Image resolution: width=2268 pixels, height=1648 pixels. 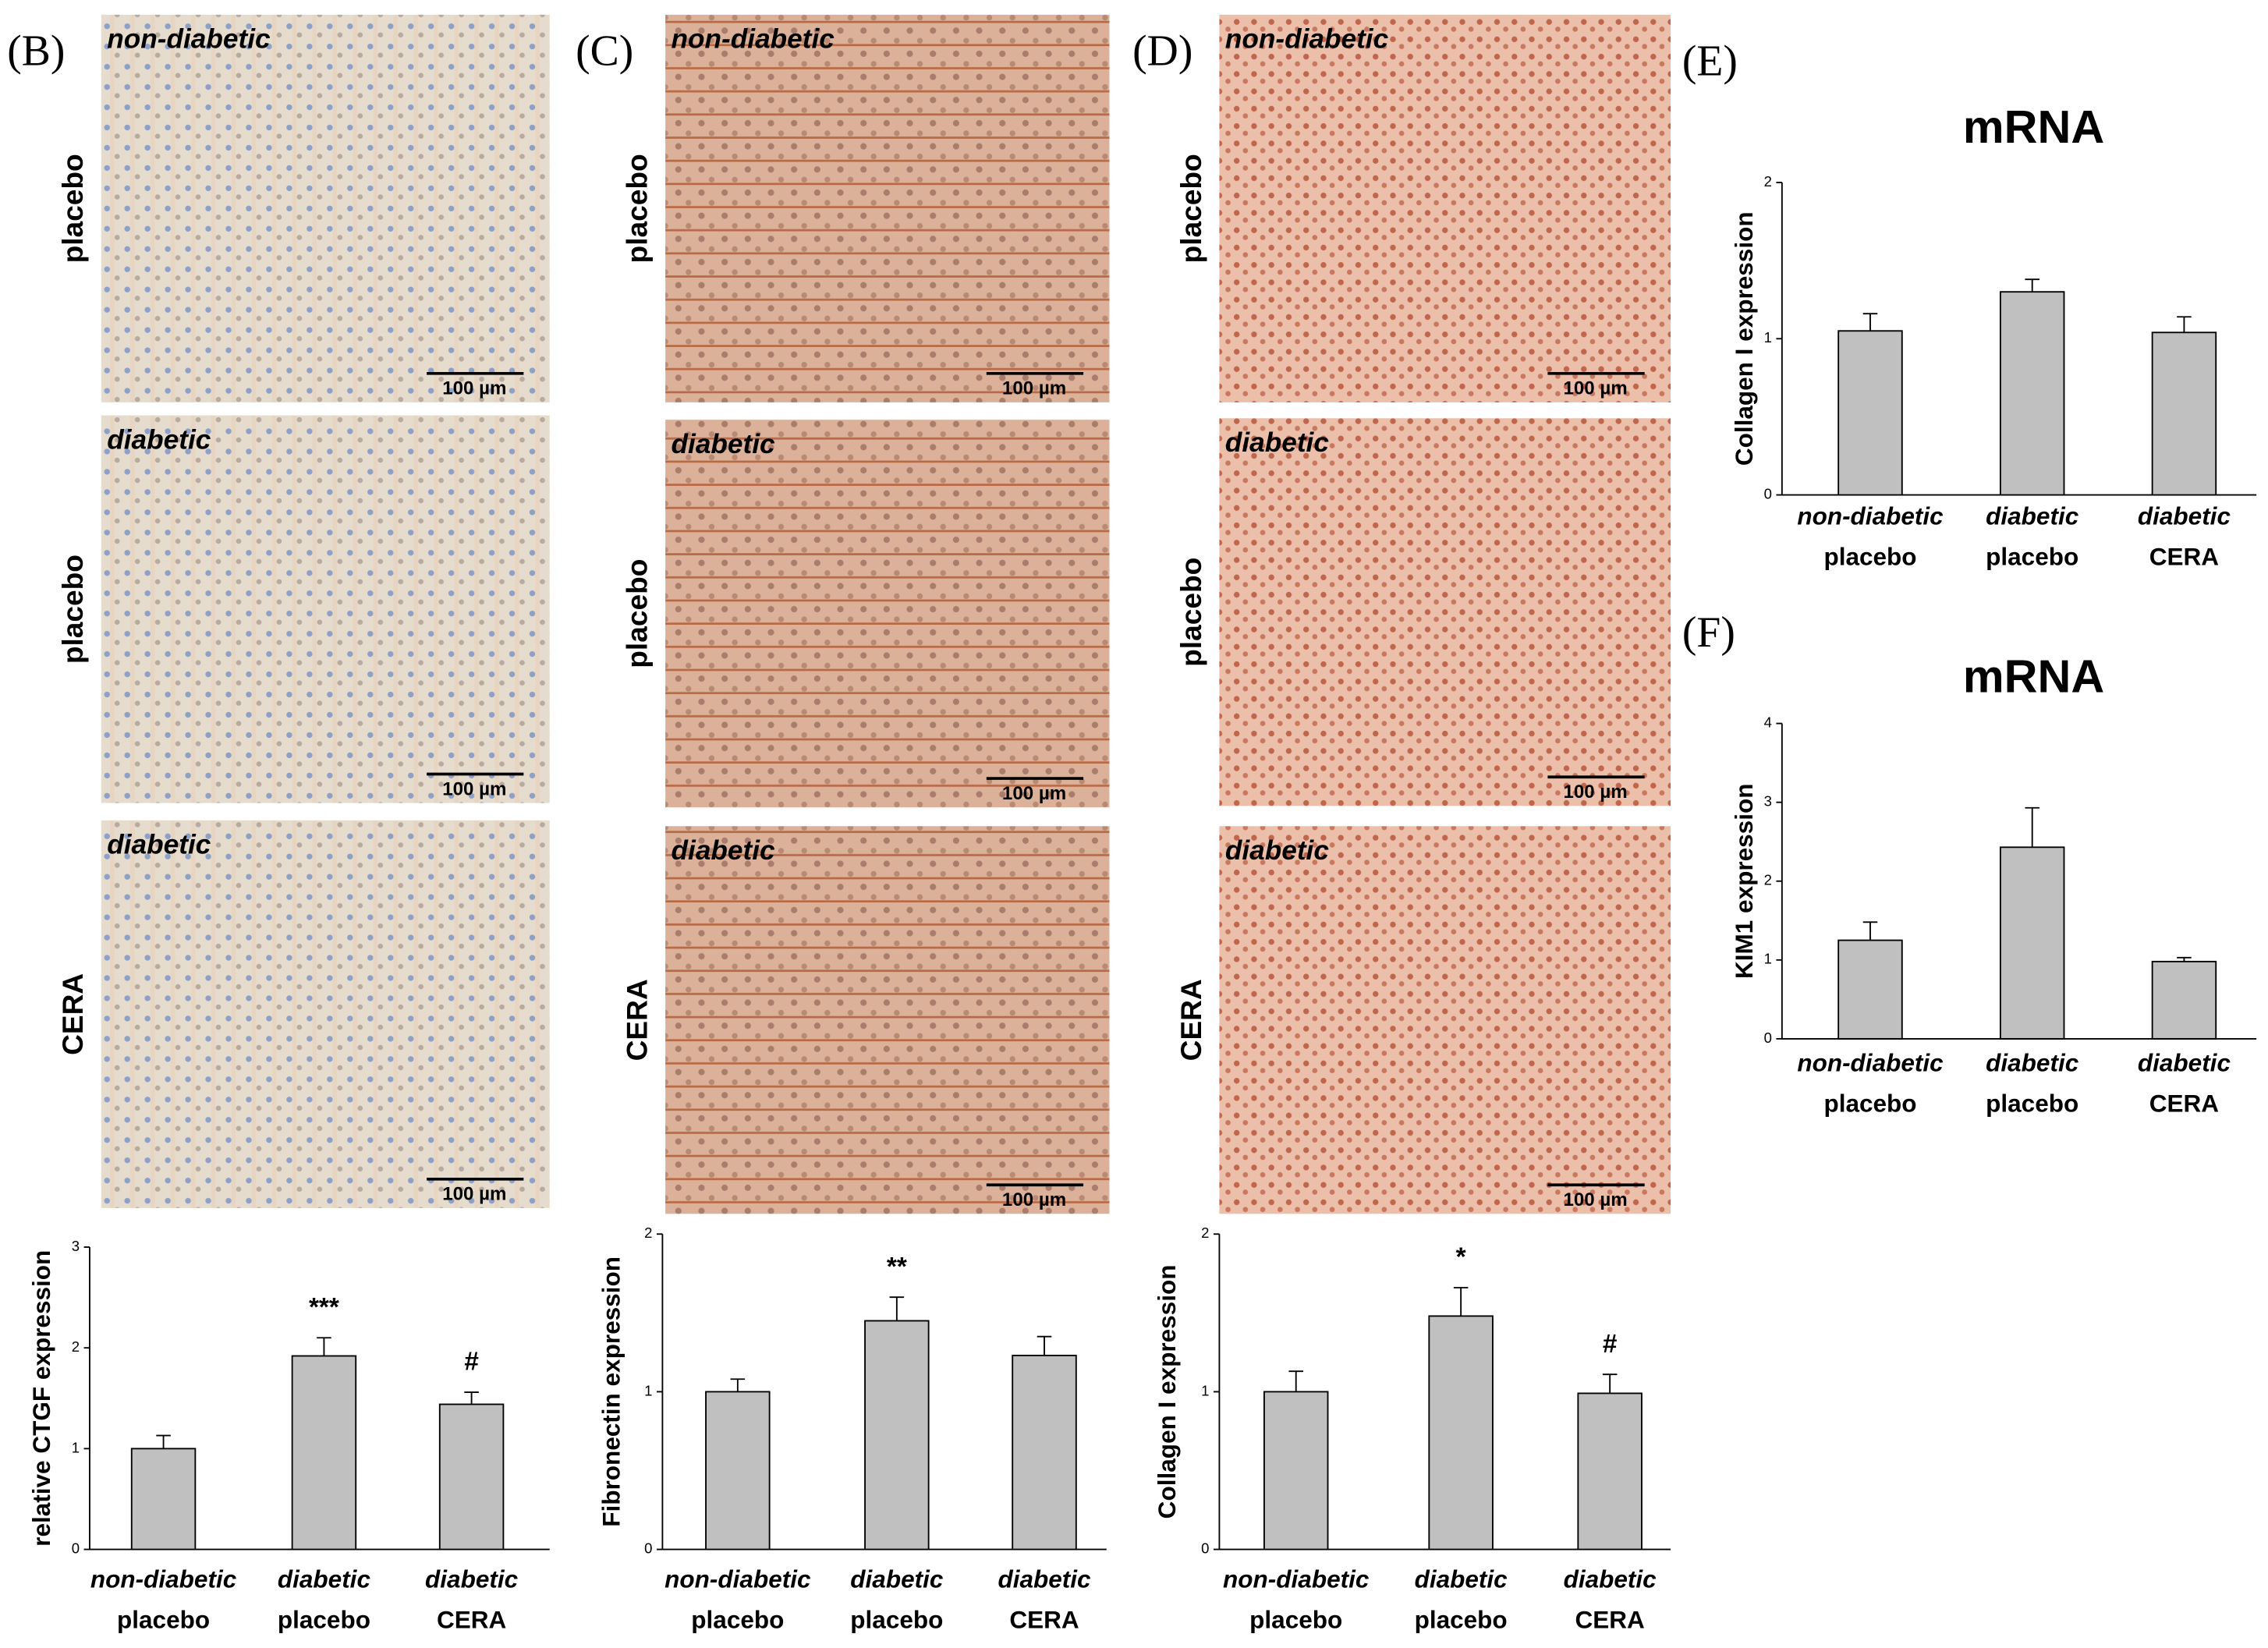 I want to click on treatment-label: CERA, so click(x=1191, y=1020).